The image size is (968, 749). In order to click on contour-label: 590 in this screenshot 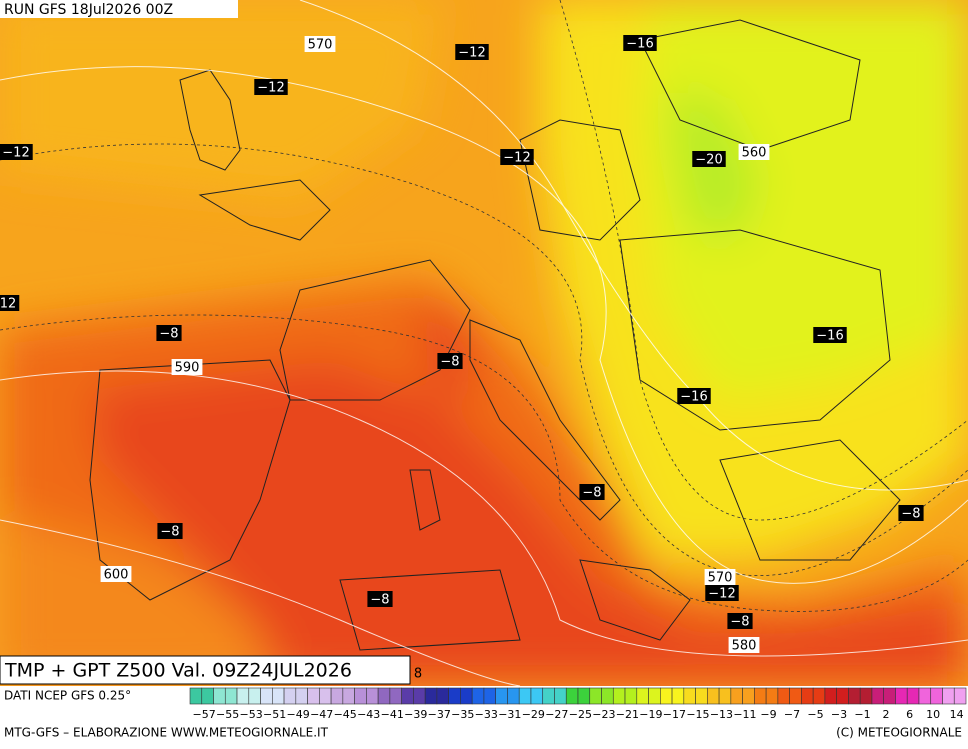, I will do `click(187, 367)`.